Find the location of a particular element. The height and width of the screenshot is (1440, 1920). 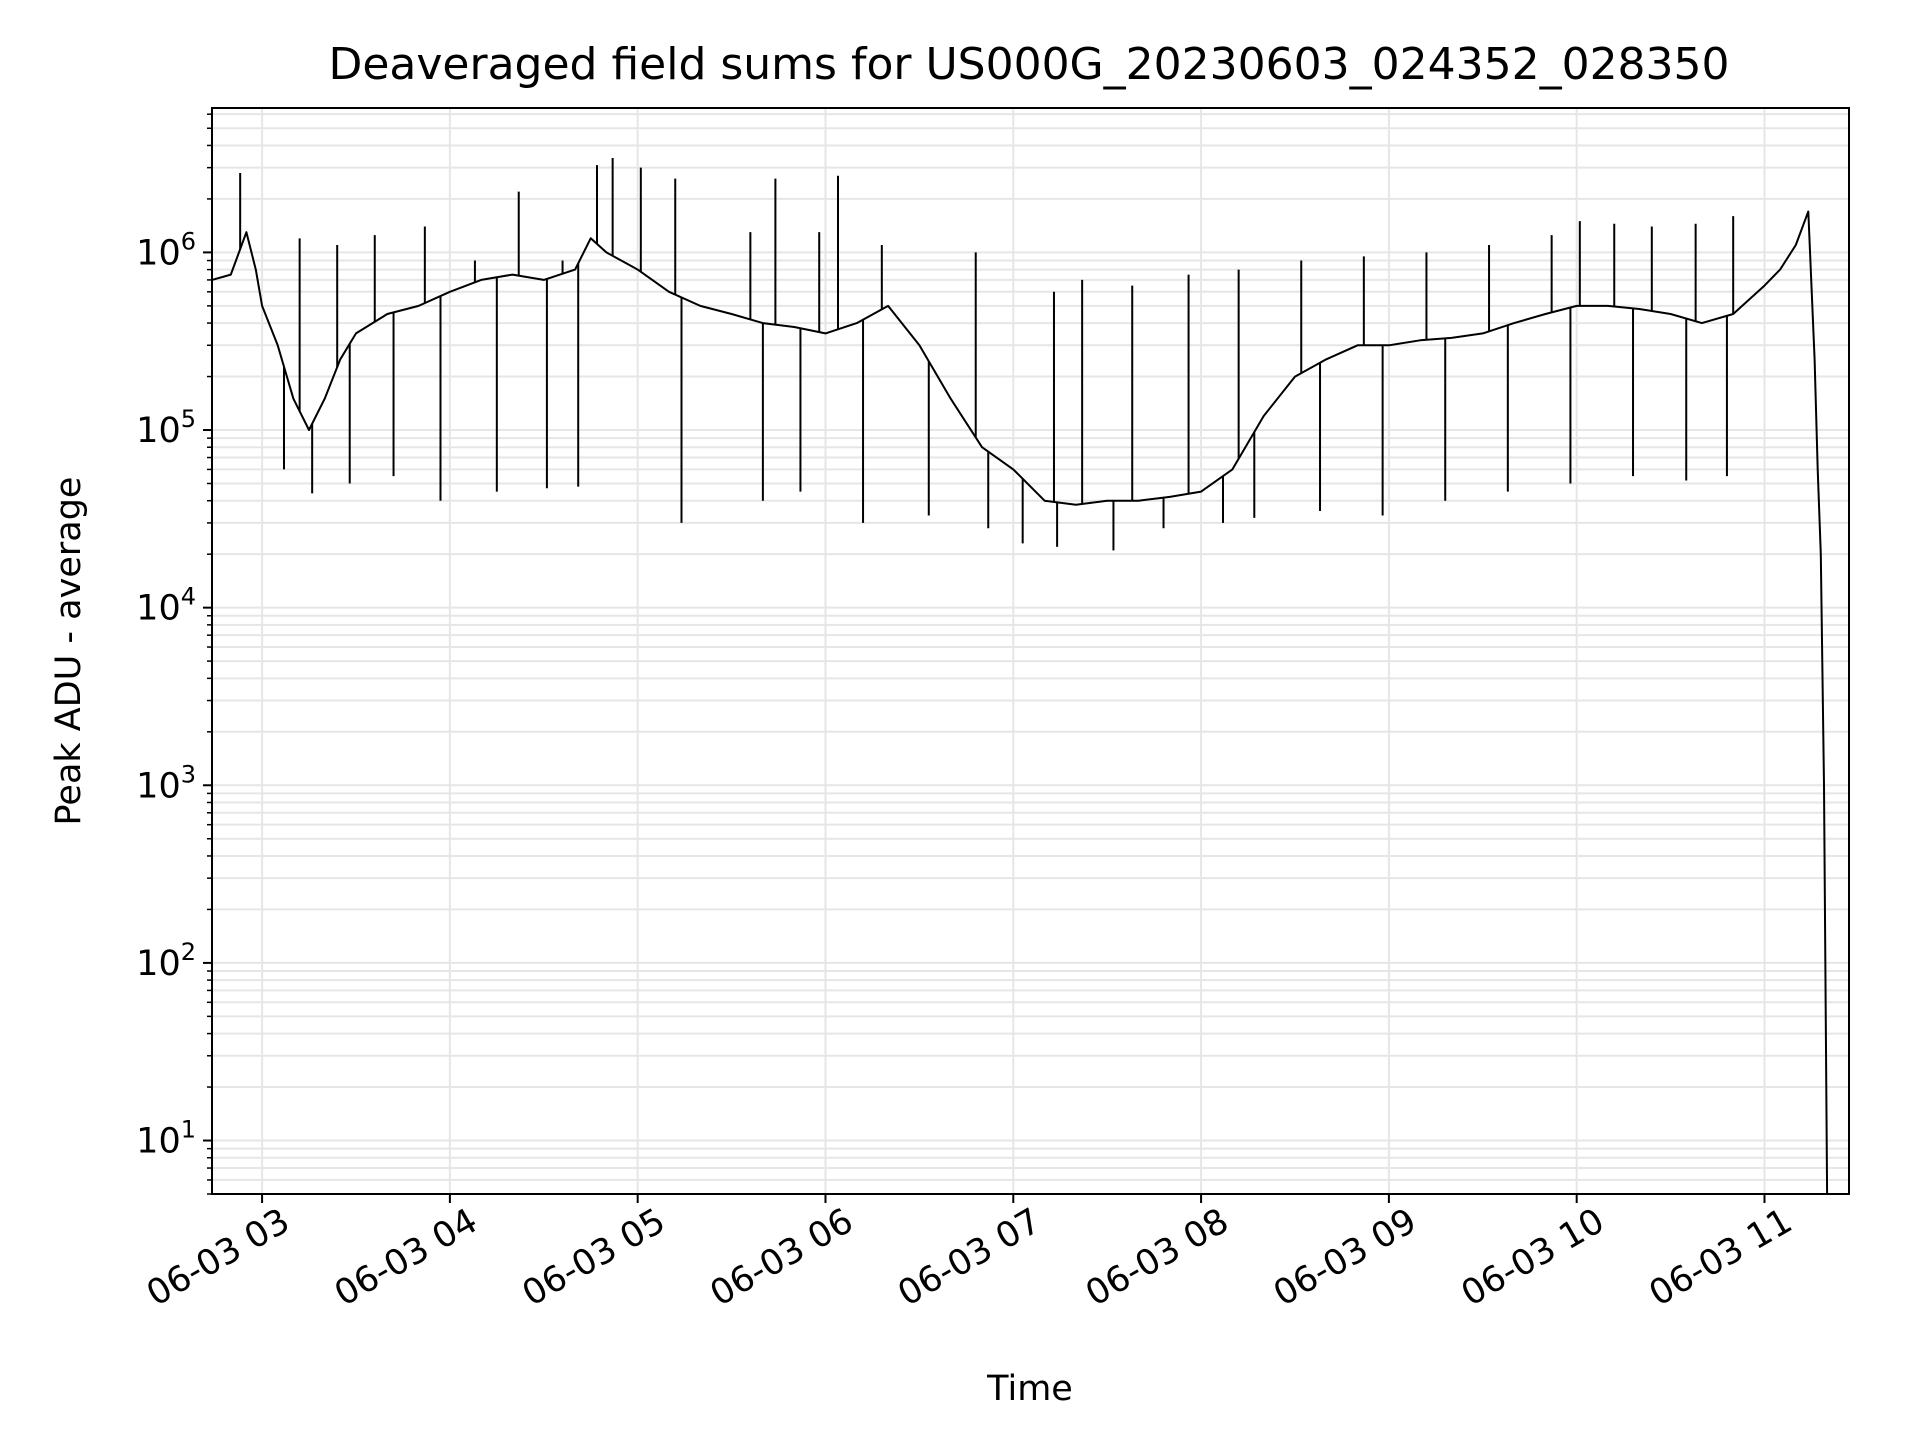

y-tick-label: 10⁵ is located at coordinates (166, 428).